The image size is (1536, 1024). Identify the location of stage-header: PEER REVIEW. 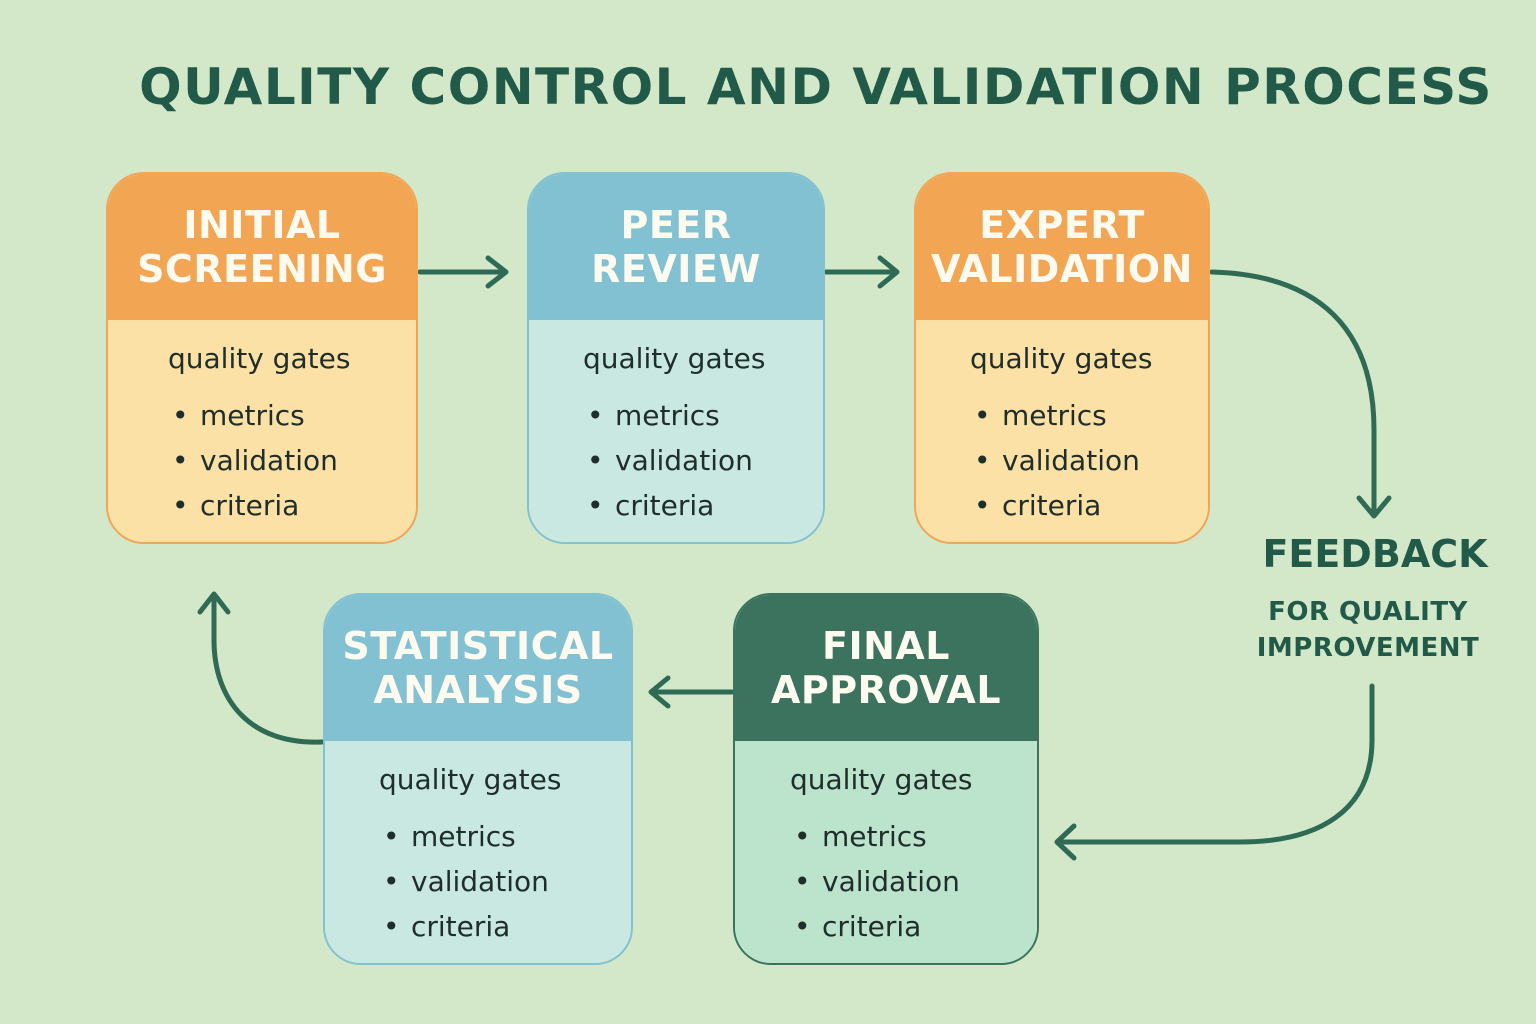
(676, 247).